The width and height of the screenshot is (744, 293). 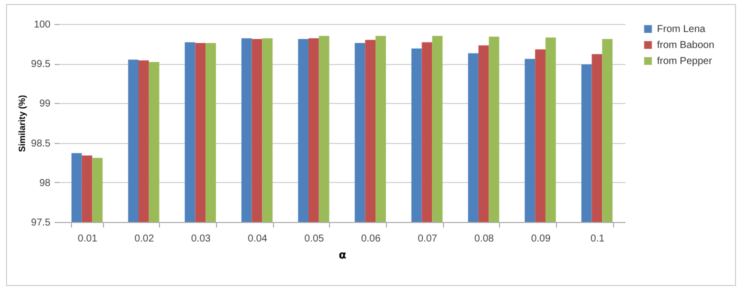 What do you see at coordinates (428, 239) in the screenshot?
I see `x-tick-label: 0.07` at bounding box center [428, 239].